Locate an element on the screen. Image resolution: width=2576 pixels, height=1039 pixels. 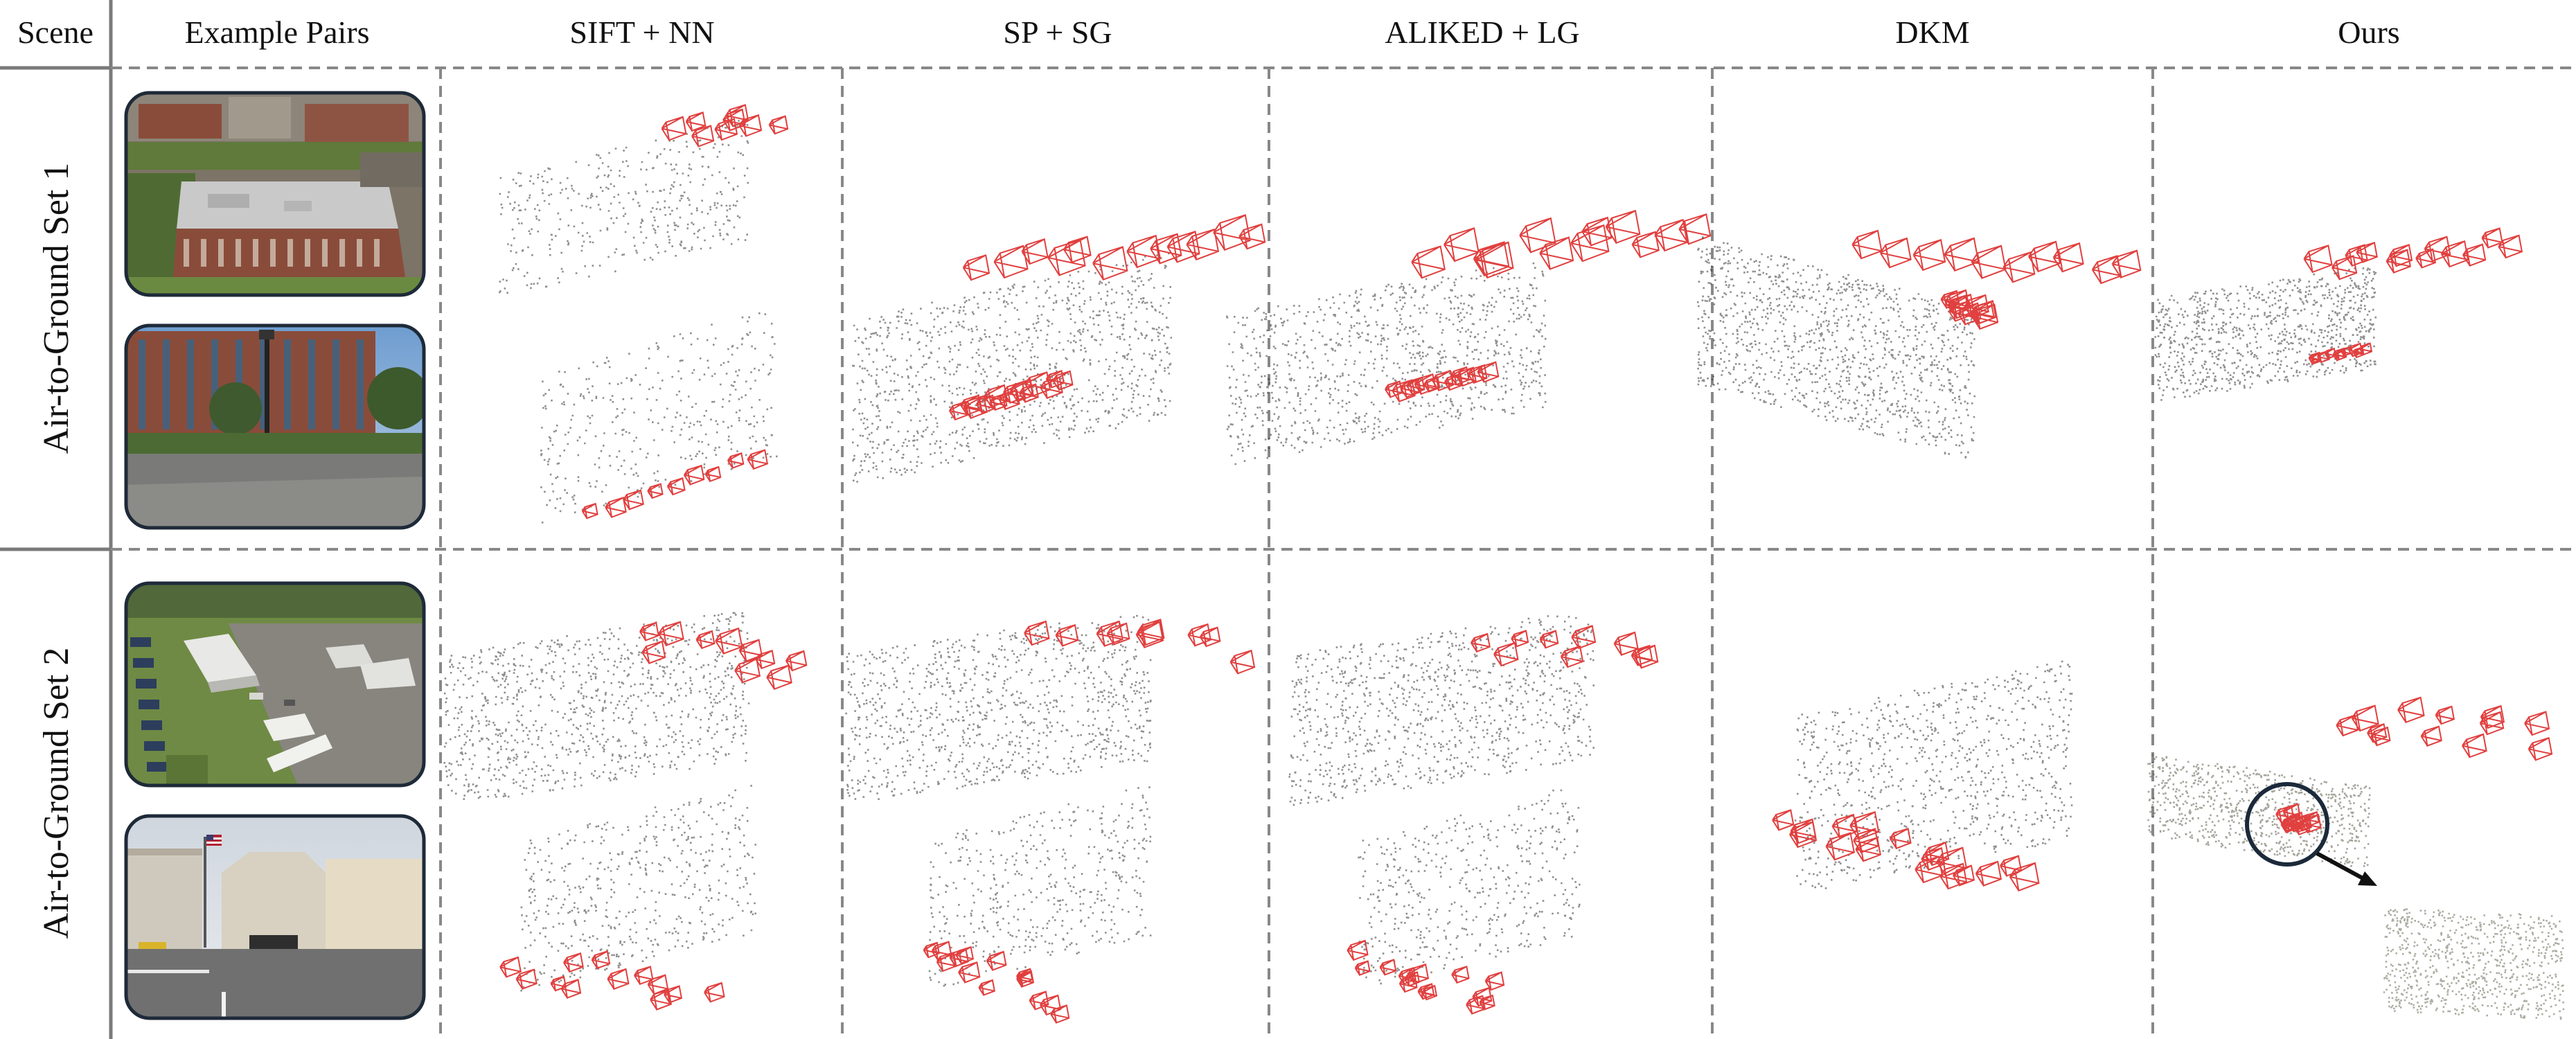
cameras-sift-set2-aerial is located at coordinates (723, 656).